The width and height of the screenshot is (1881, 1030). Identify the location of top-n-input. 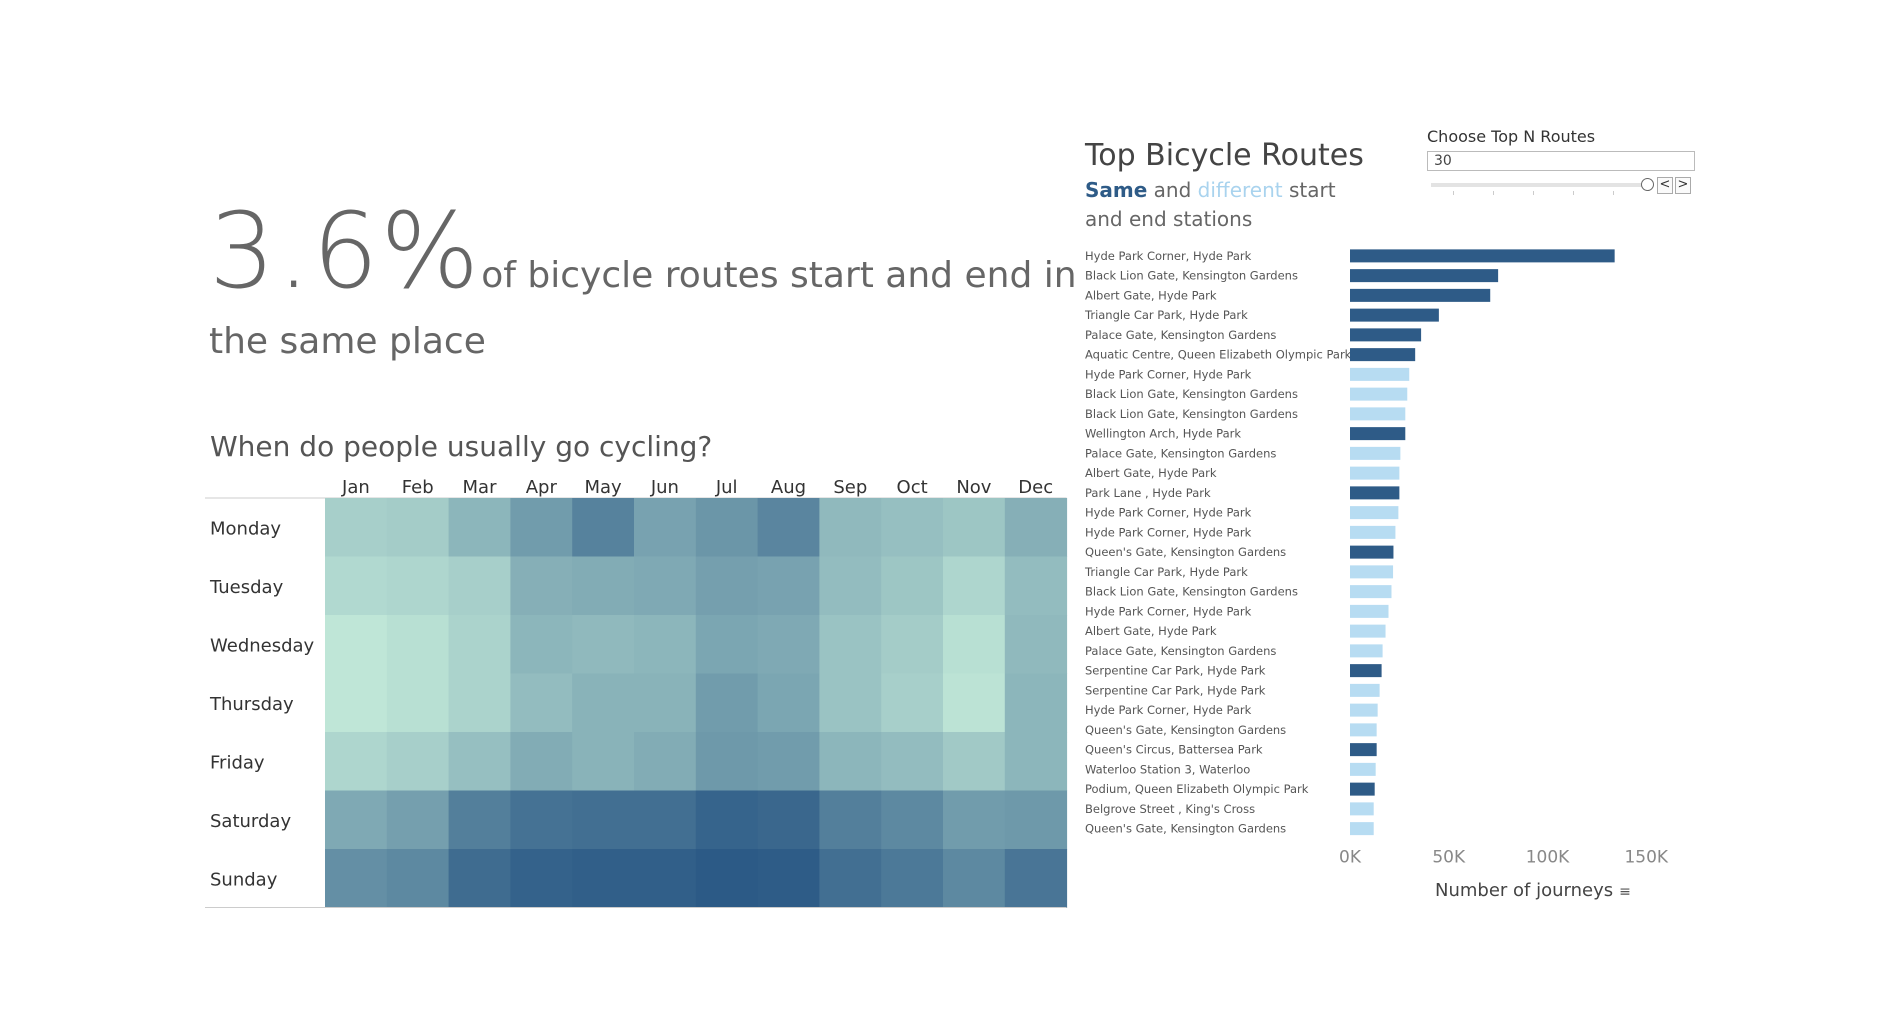
(1561, 161).